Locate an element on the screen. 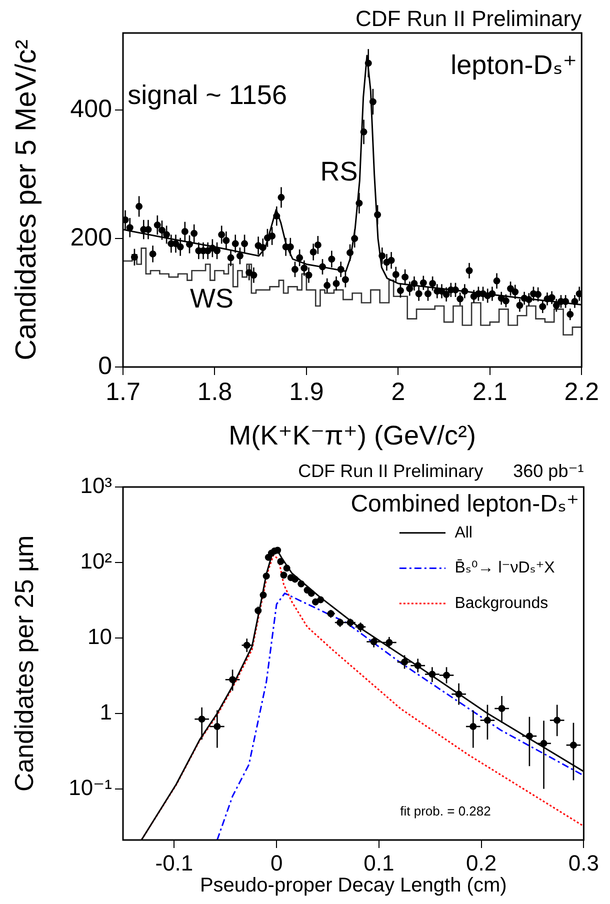 This screenshot has height=904, width=610. y-tick-label: 400 is located at coordinates (91, 108).